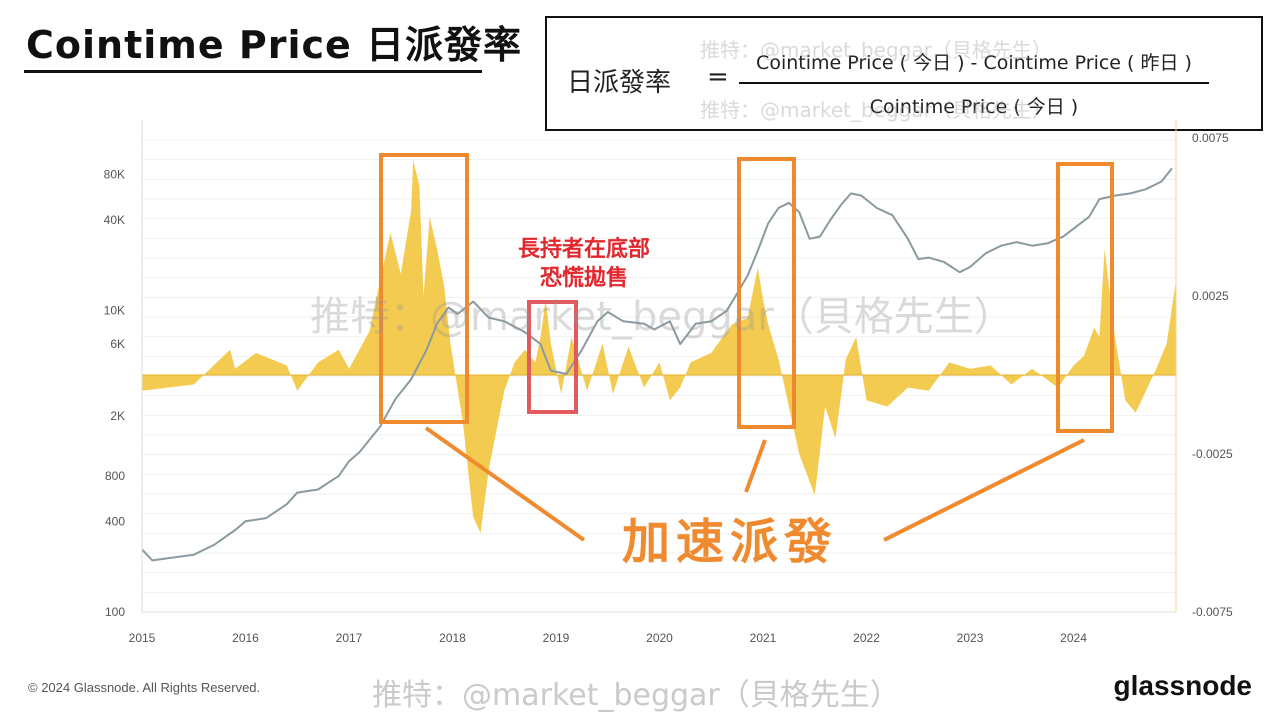 The height and width of the screenshot is (720, 1280). What do you see at coordinates (974, 107) in the screenshot?
I see `formula-denominator: Cointime Price ( 今日 )` at bounding box center [974, 107].